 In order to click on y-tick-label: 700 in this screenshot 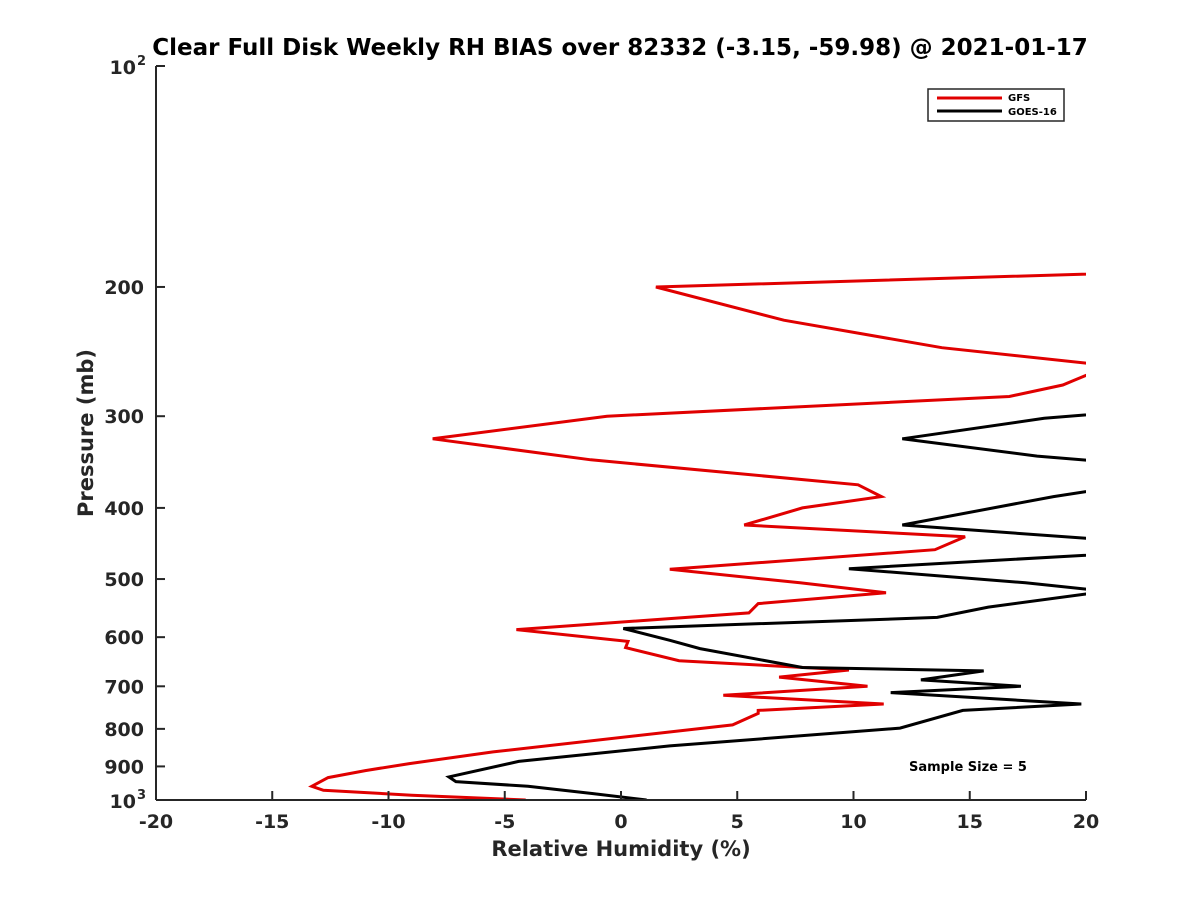, I will do `click(124, 687)`.